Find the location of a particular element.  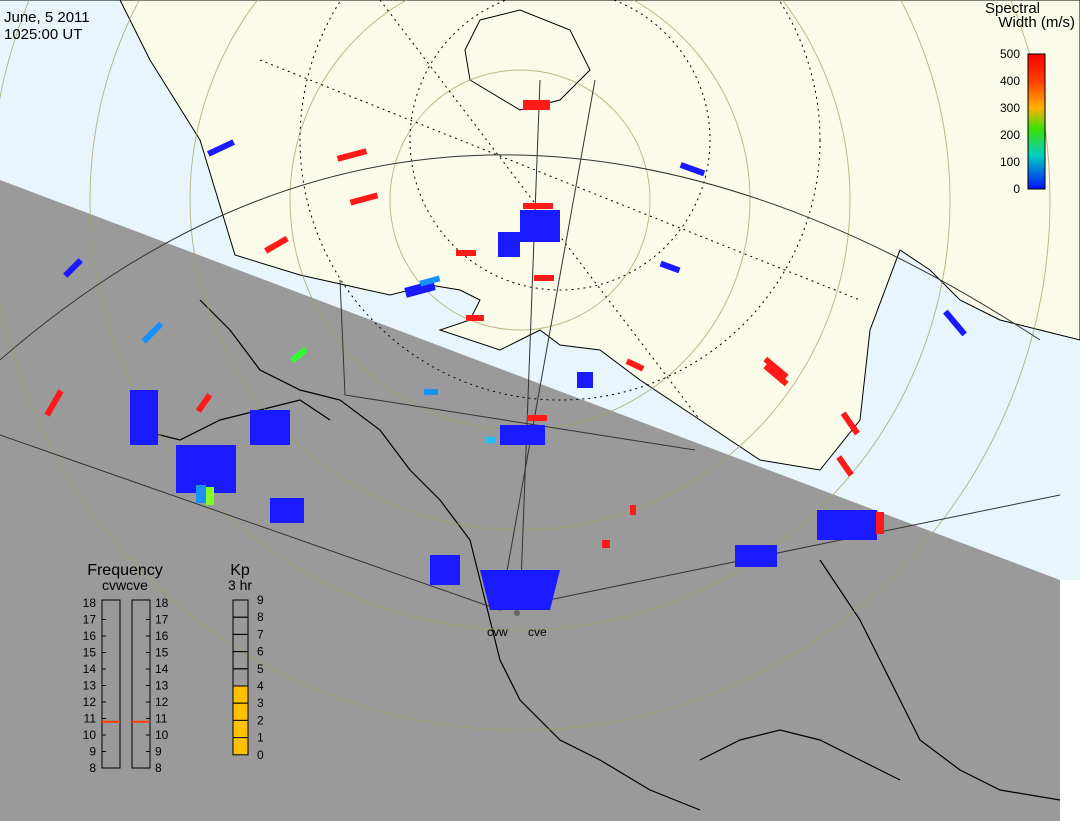

coastline-east is located at coordinates (940, 680).